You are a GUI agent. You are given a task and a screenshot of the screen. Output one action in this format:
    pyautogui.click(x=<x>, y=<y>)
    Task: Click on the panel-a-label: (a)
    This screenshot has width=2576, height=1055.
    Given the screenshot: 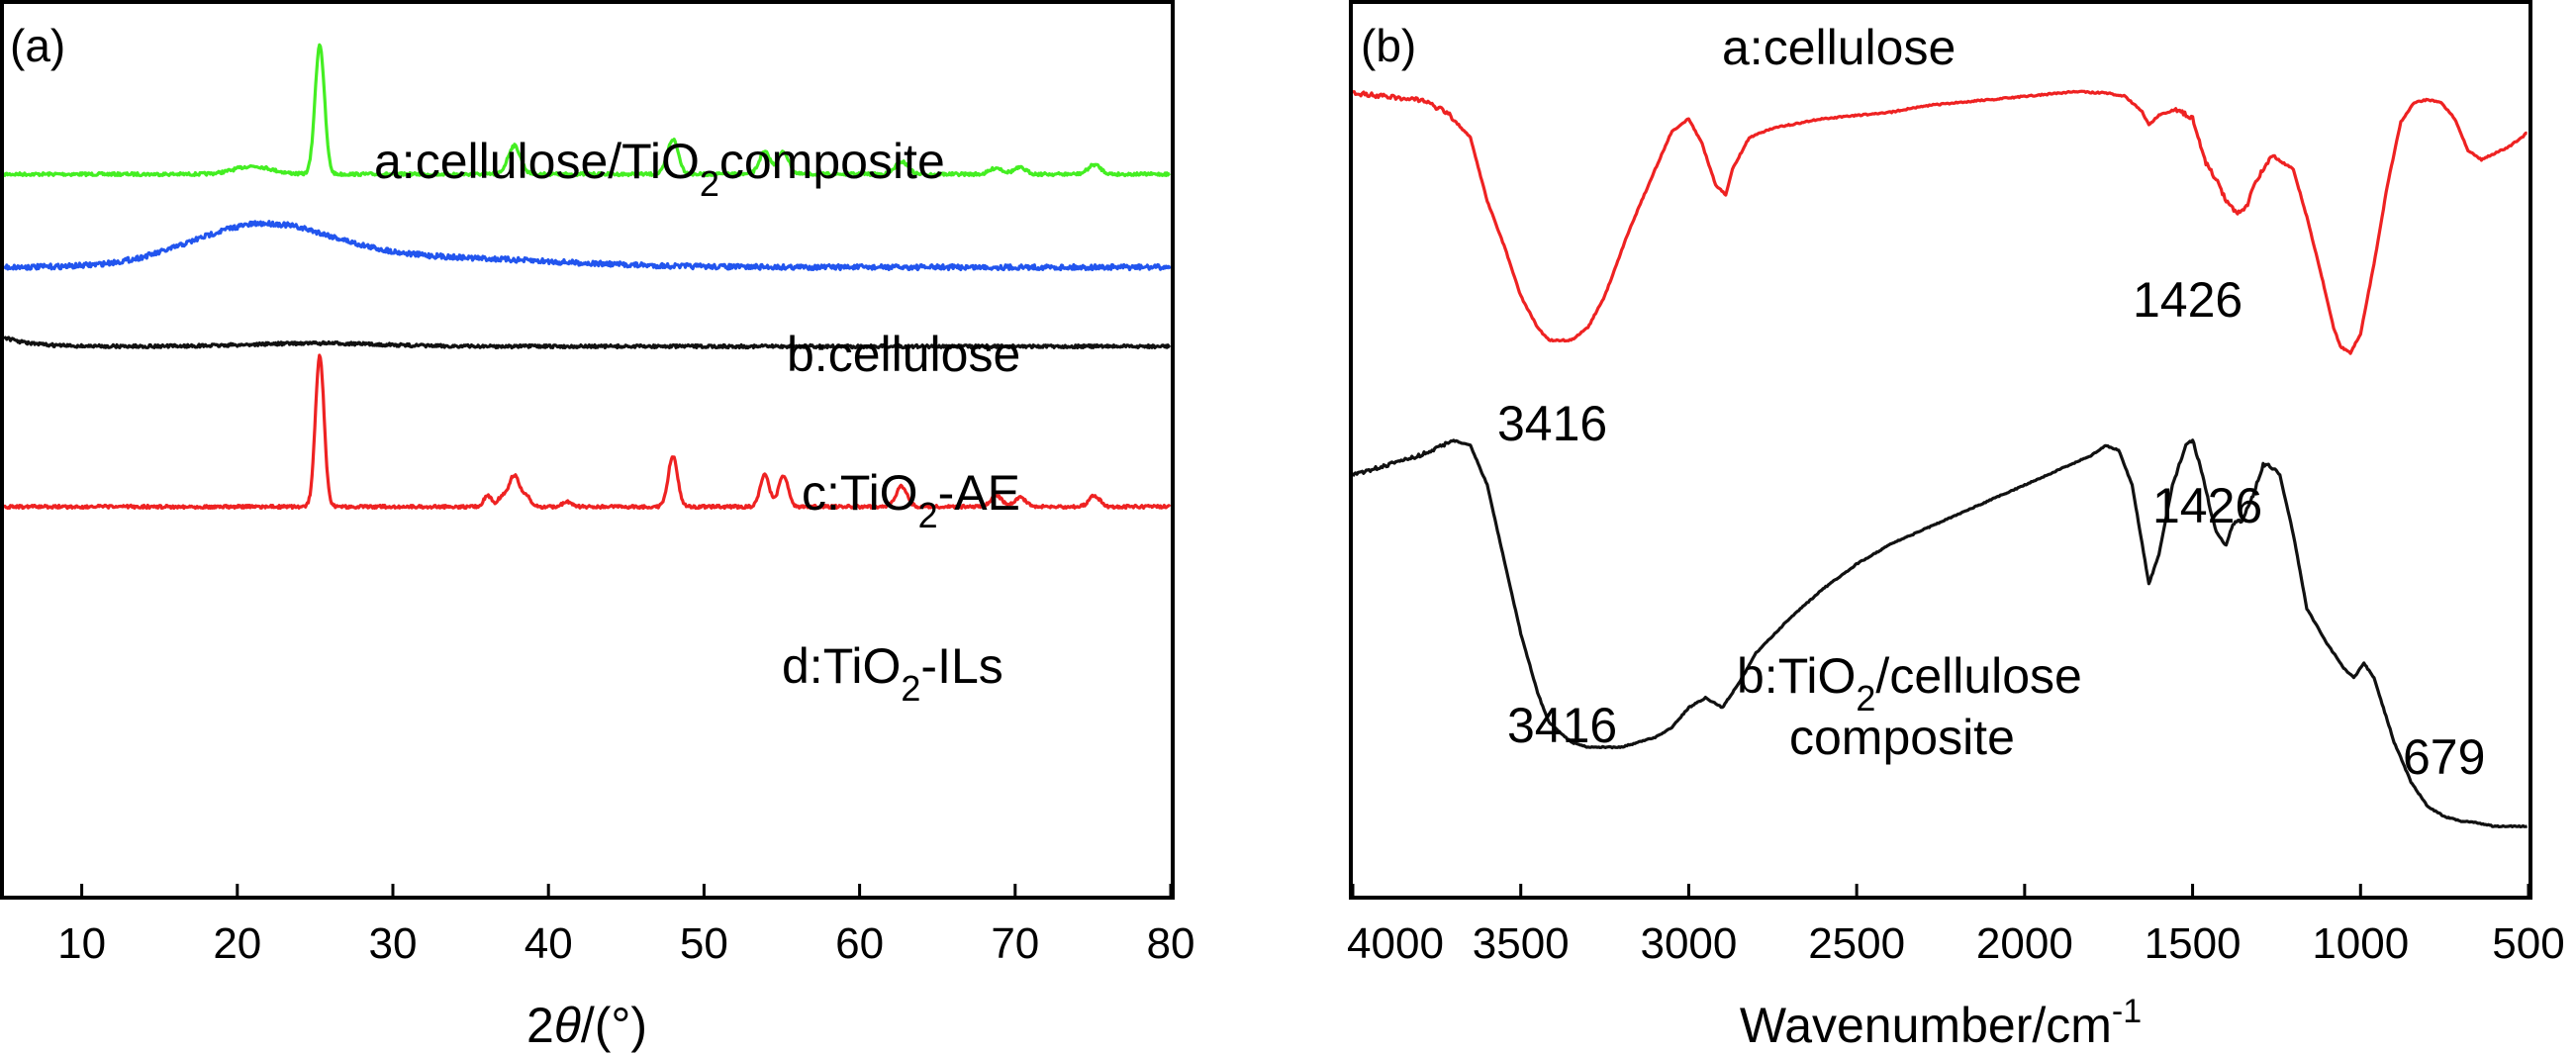 What is the action you would take?
    pyautogui.click(x=37, y=45)
    